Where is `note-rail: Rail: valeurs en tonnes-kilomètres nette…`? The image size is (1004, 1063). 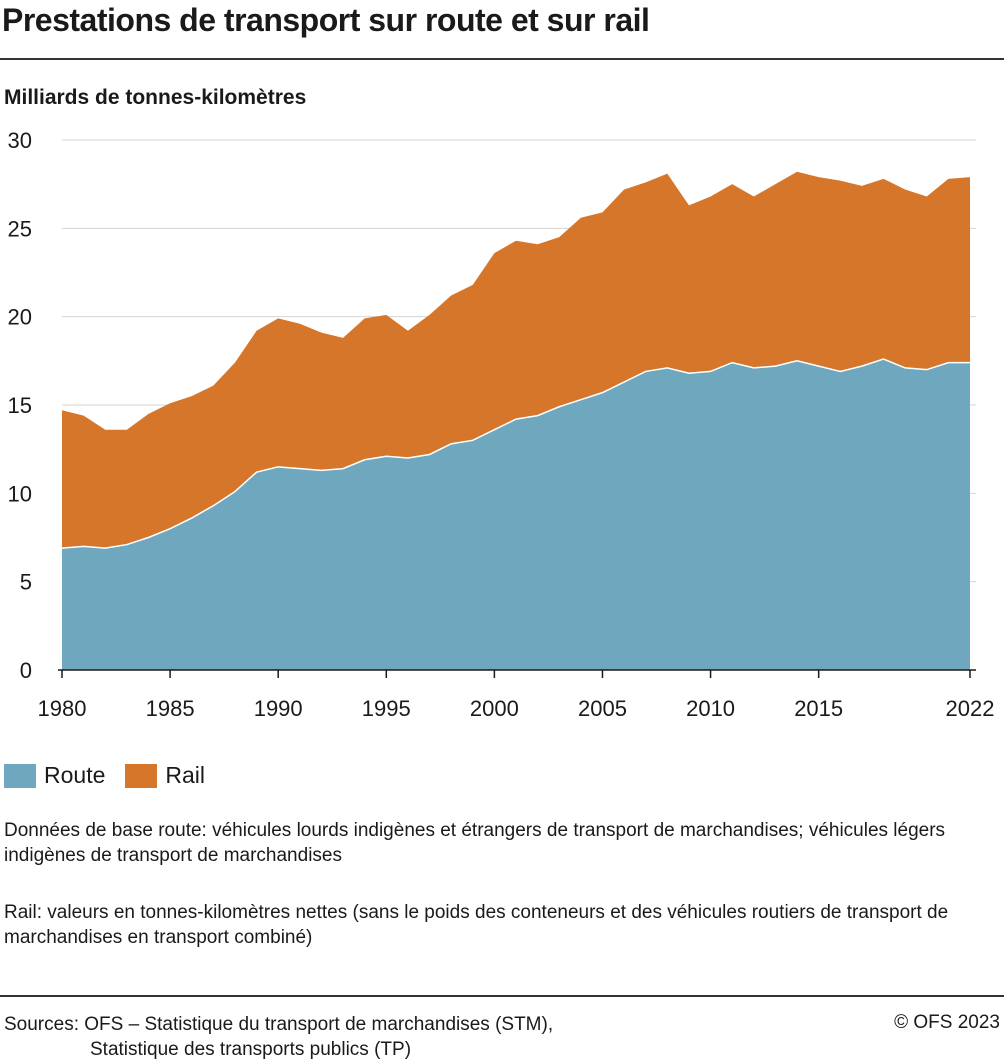 note-rail: Rail: valeurs en tonnes-kilomètres nette… is located at coordinates (476, 925).